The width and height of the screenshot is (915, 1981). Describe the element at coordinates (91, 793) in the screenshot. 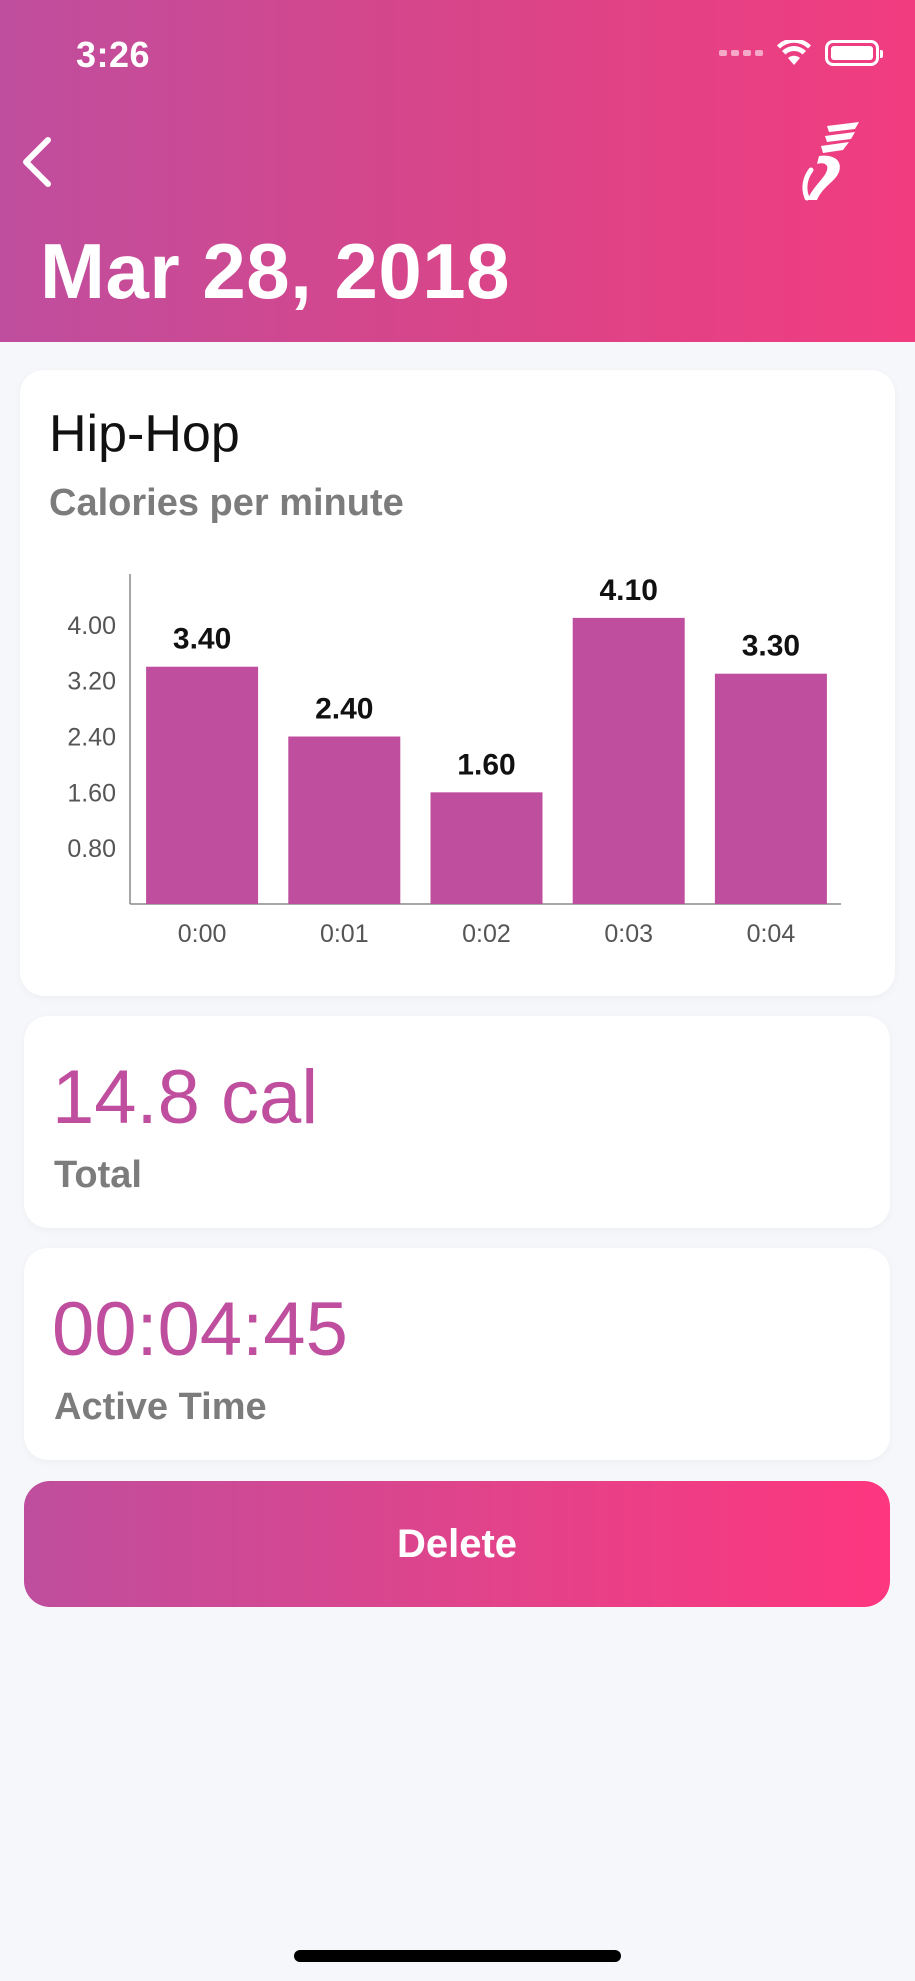

I see `y-tick-label: 1.60` at that location.